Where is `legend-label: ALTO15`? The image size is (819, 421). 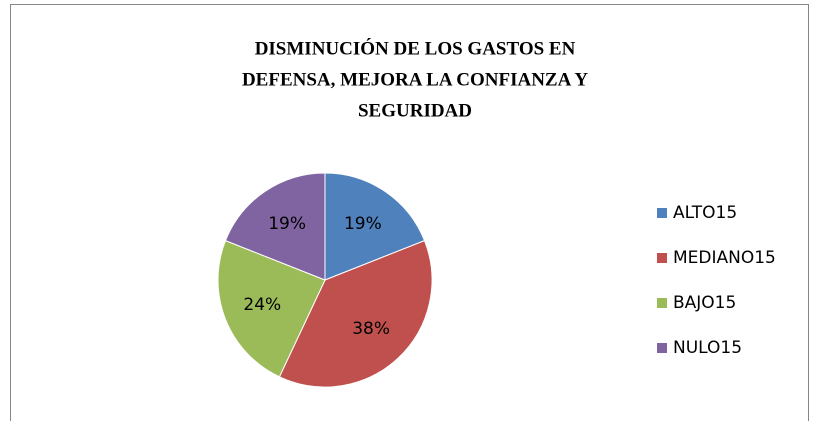
legend-label: ALTO15 is located at coordinates (705, 213).